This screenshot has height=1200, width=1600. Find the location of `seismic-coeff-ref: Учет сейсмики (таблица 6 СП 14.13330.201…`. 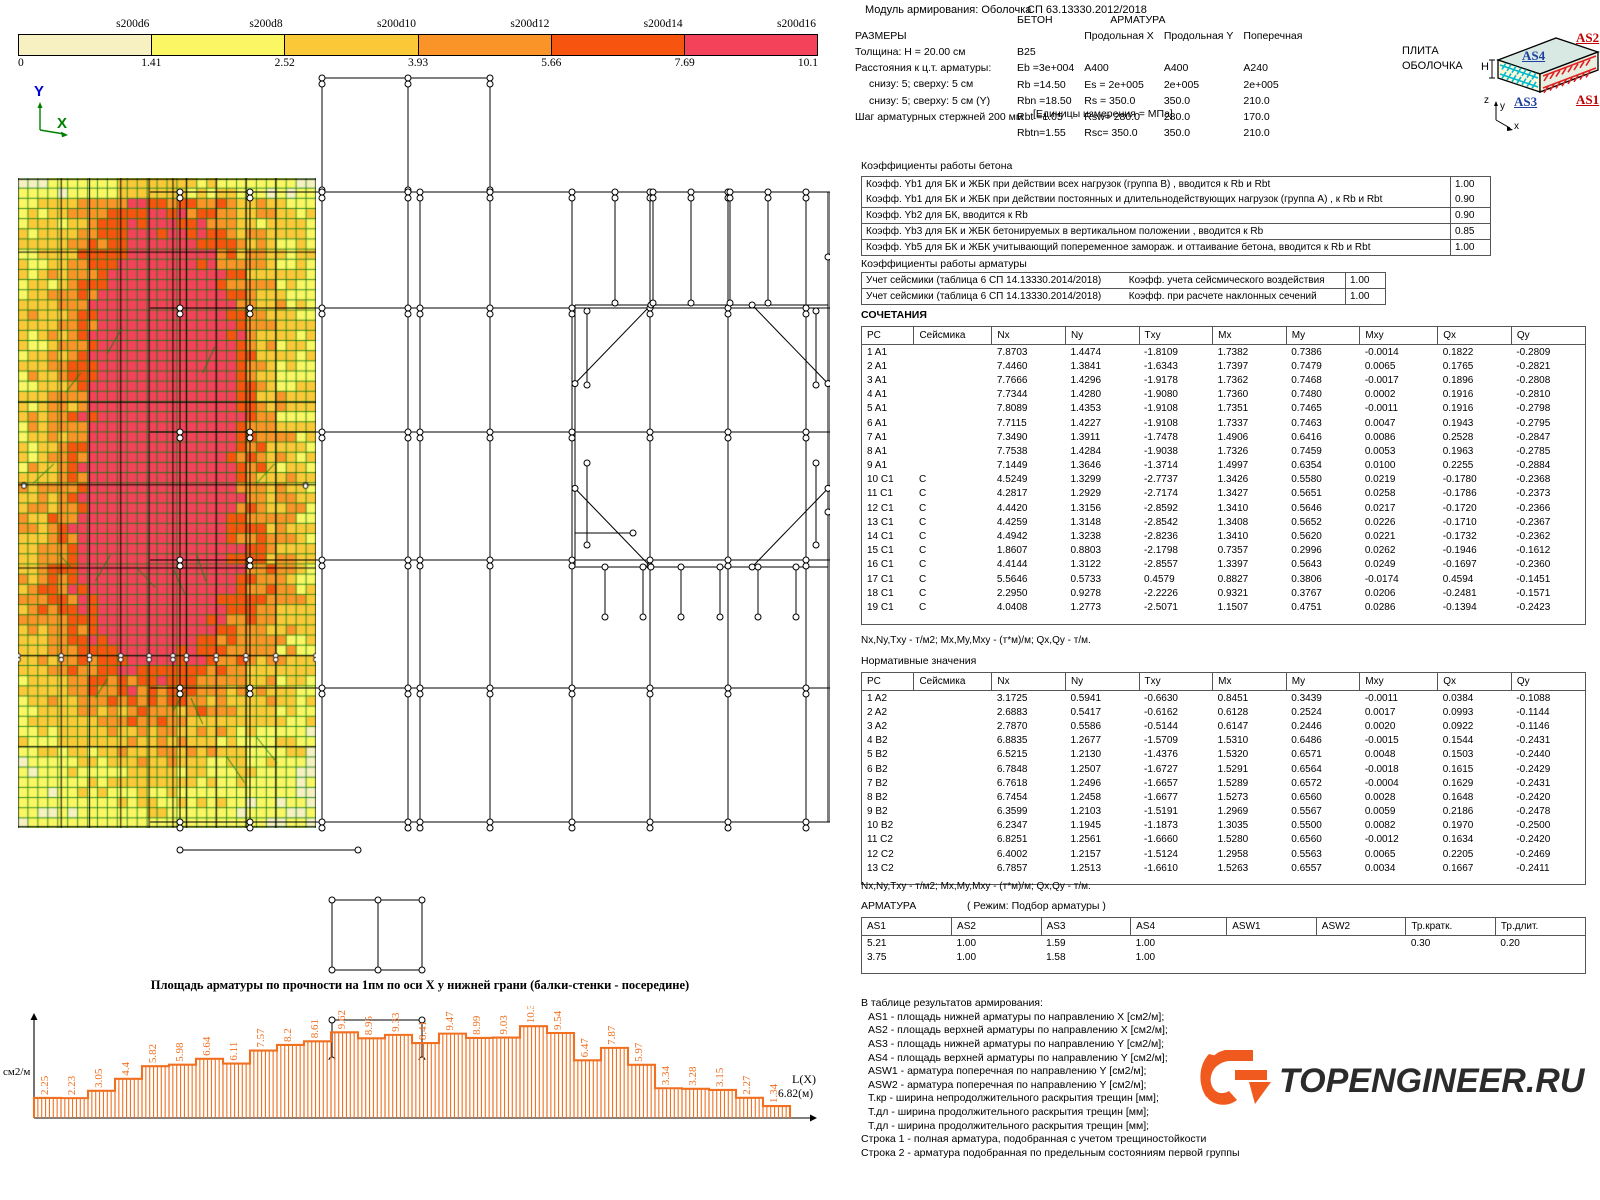

seismic-coeff-ref: Учет сейсмики (таблица 6 СП 14.13330.201… is located at coordinates (984, 280).